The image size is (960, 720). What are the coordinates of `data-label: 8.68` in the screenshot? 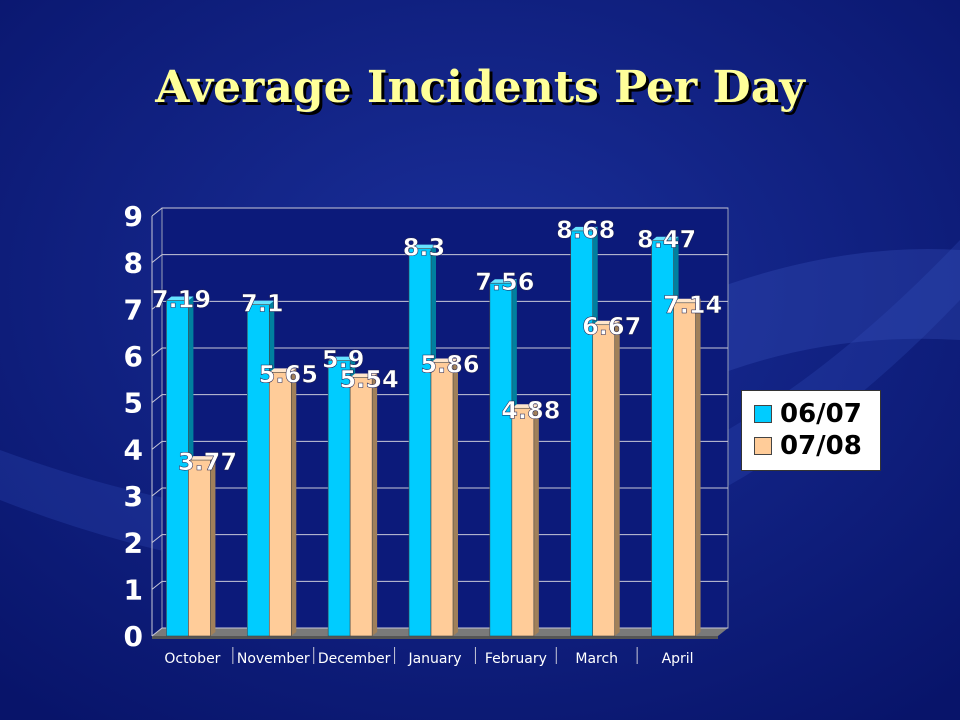 It's located at (585, 230).